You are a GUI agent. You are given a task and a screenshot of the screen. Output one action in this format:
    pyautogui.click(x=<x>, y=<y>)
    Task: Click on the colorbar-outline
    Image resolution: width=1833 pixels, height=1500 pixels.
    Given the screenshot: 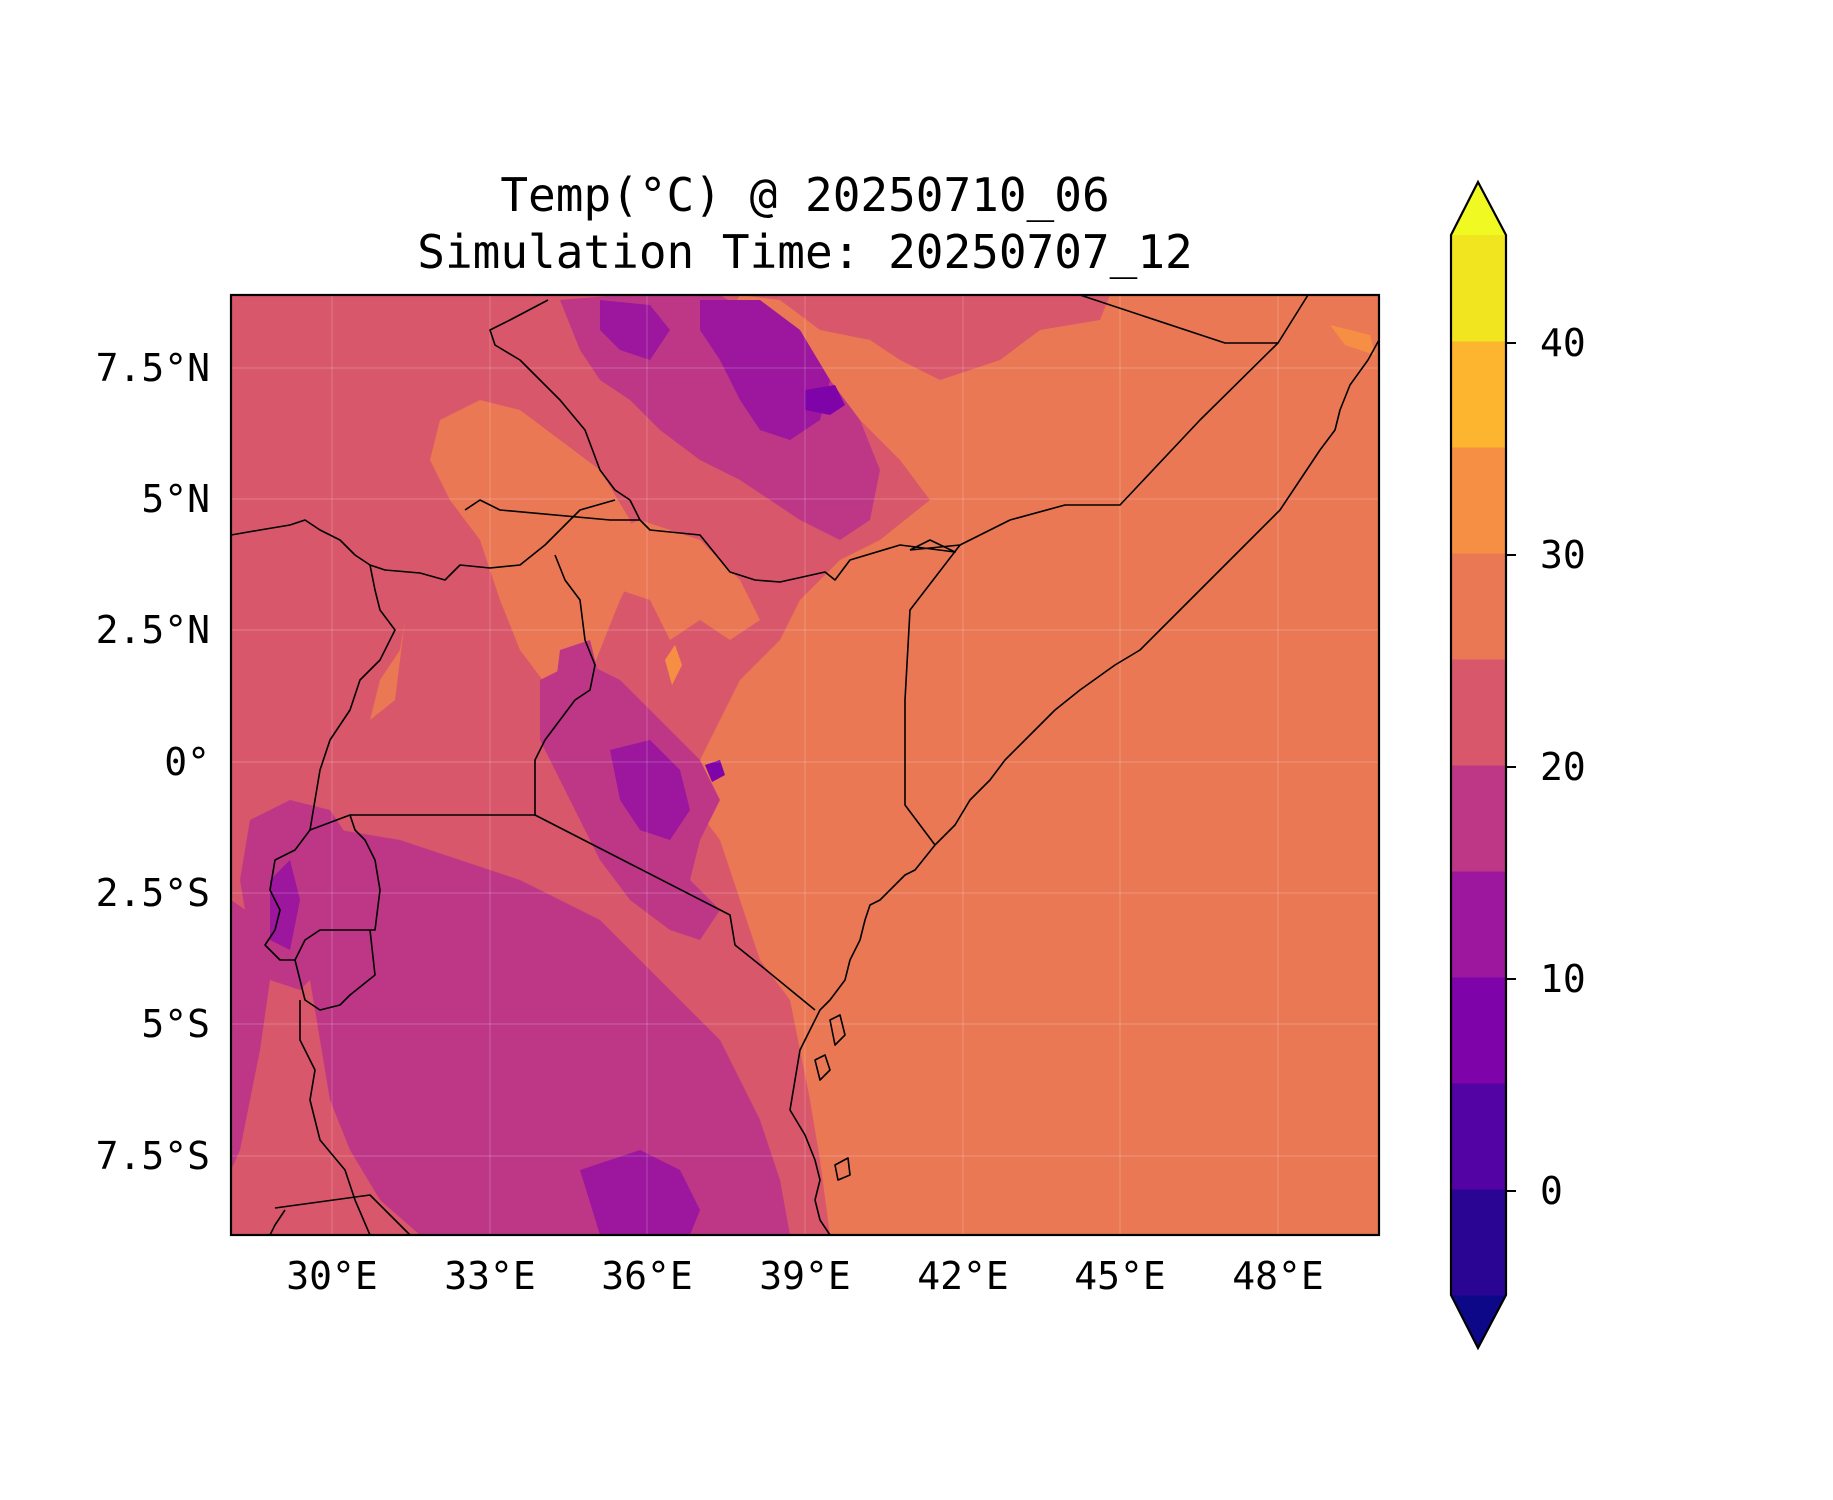 What is the action you would take?
    pyautogui.click(x=1478, y=765)
    